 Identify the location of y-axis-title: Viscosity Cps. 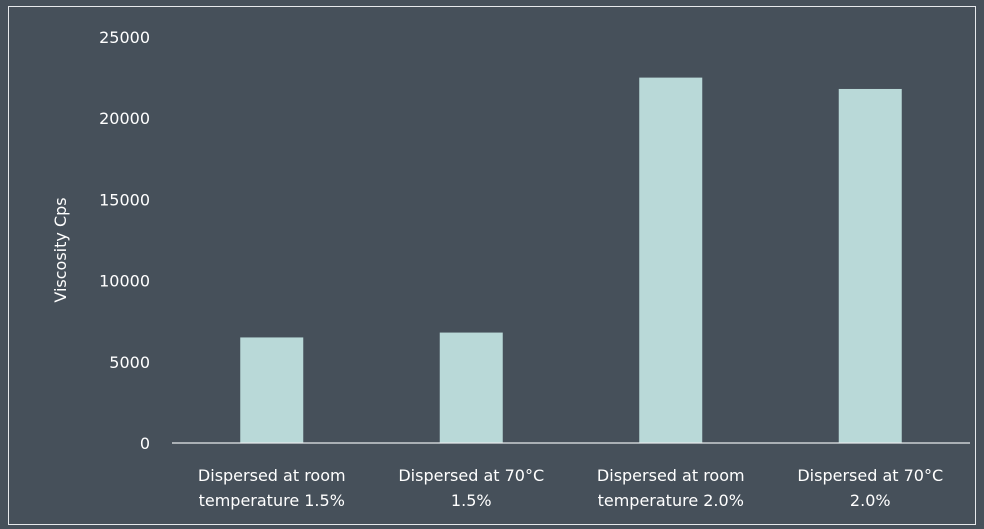
(60, 249).